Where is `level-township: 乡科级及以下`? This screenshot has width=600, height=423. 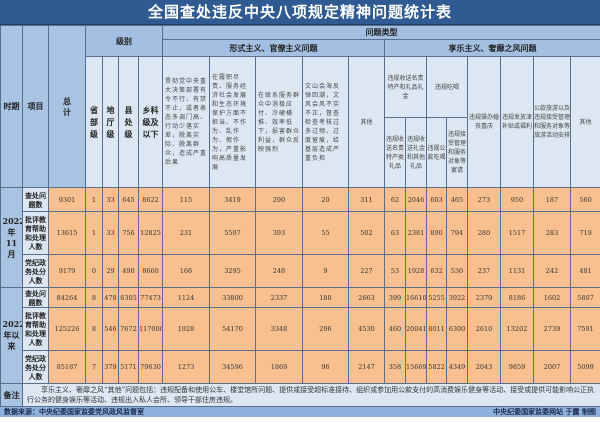
level-township: 乡科级及以下 is located at coordinates (150, 122).